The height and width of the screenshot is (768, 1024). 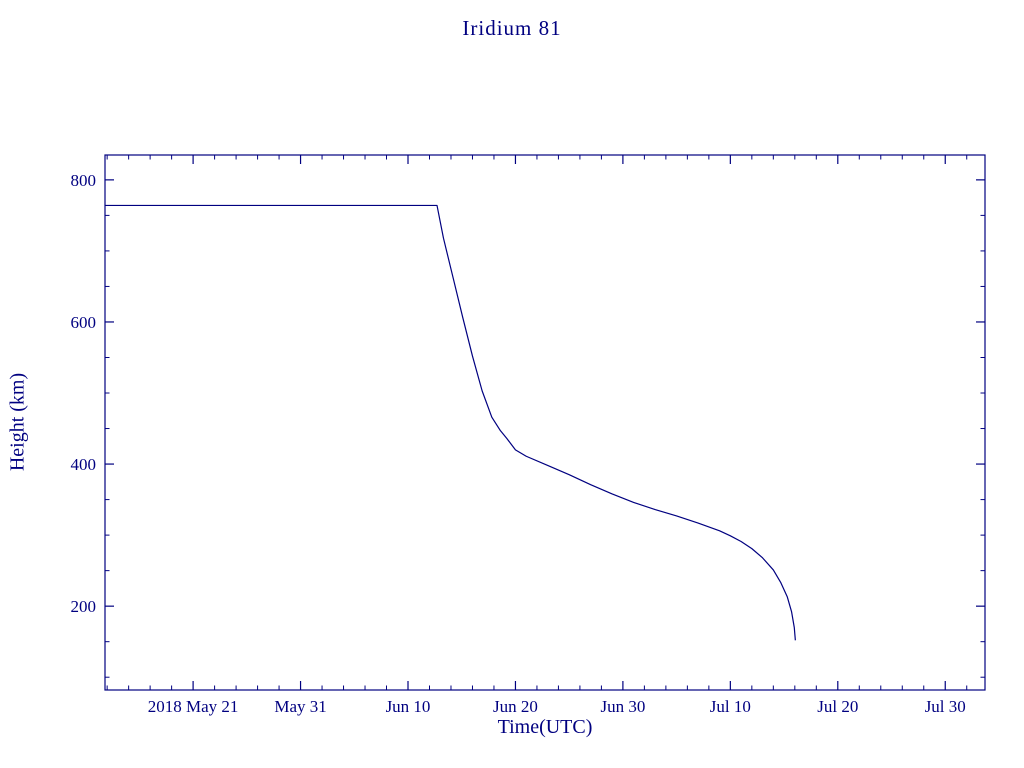 What do you see at coordinates (408, 706) in the screenshot?
I see `x-tick-label: Jun 10` at bounding box center [408, 706].